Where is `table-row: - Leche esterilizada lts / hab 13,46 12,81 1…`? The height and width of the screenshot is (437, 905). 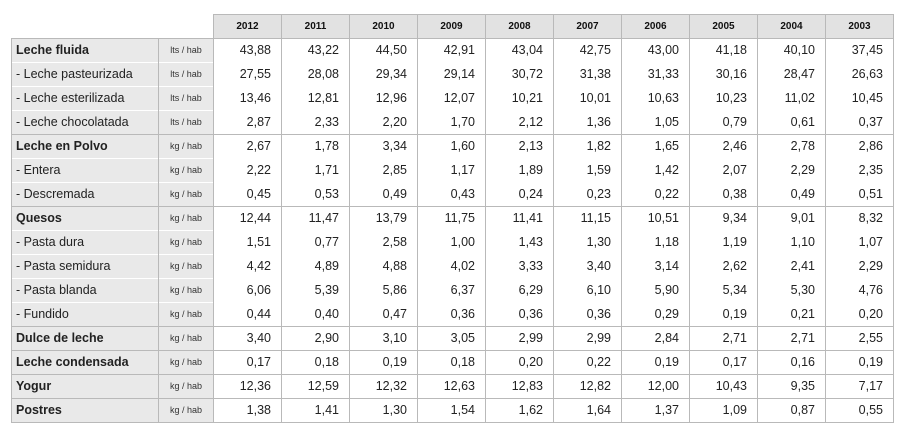
table-row: - Leche esterilizada lts / hab 13,46 12,81 1… is located at coordinates (452, 98).